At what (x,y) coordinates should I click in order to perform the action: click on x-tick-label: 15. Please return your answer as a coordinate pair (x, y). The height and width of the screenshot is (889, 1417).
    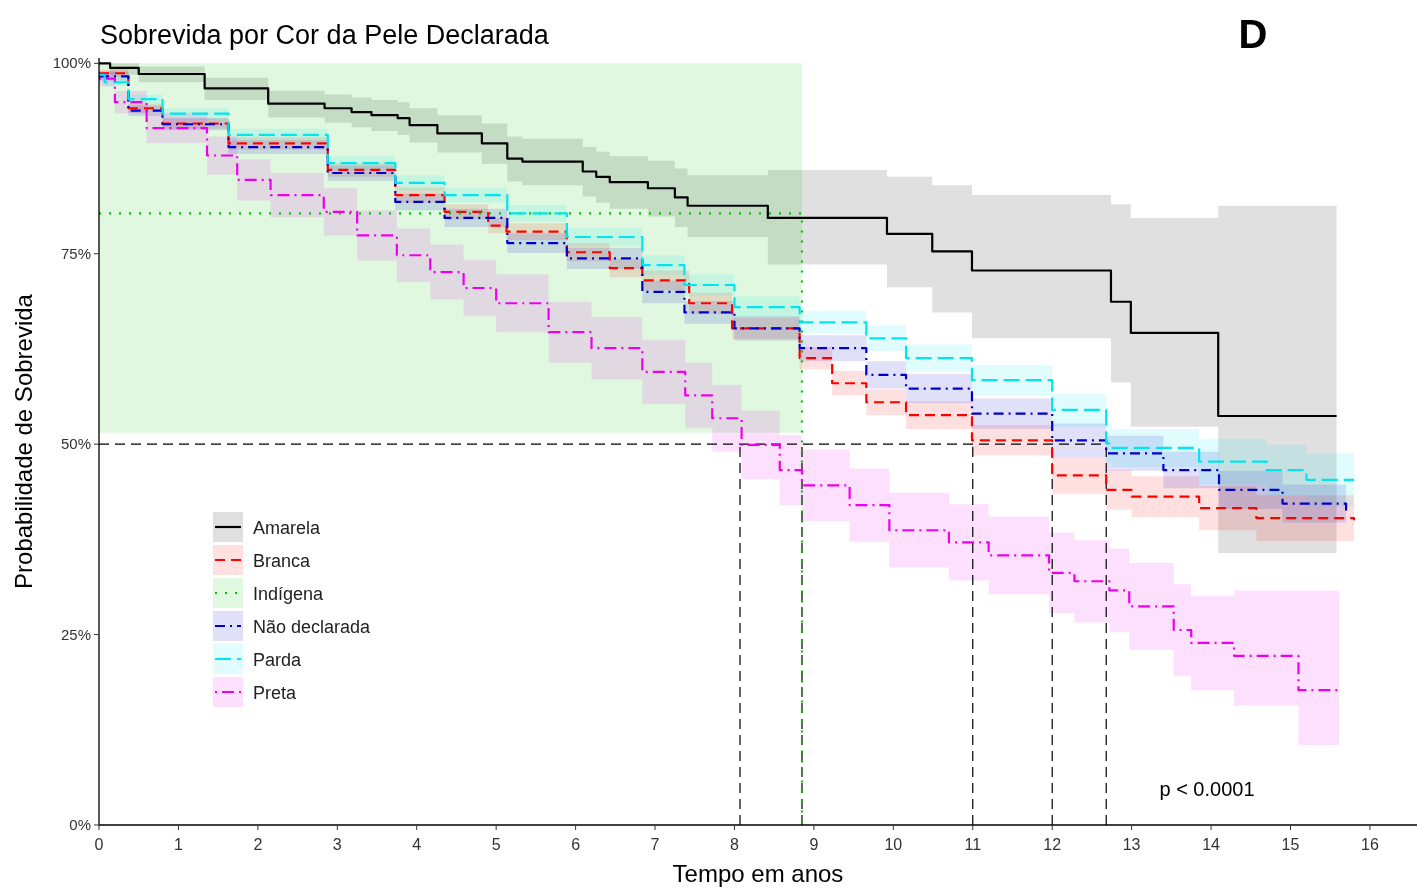
    Looking at the image, I should click on (1290, 844).